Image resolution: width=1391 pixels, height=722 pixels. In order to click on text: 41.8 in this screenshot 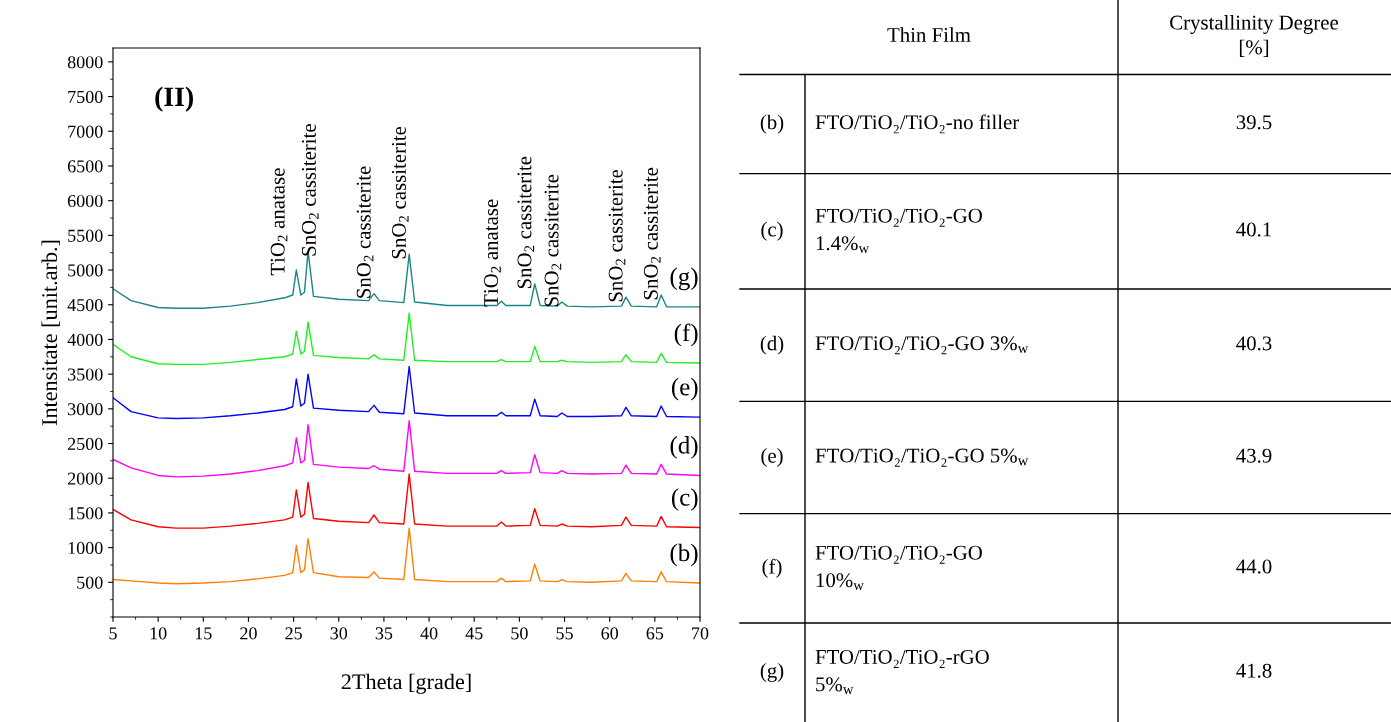, I will do `click(1254, 670)`.